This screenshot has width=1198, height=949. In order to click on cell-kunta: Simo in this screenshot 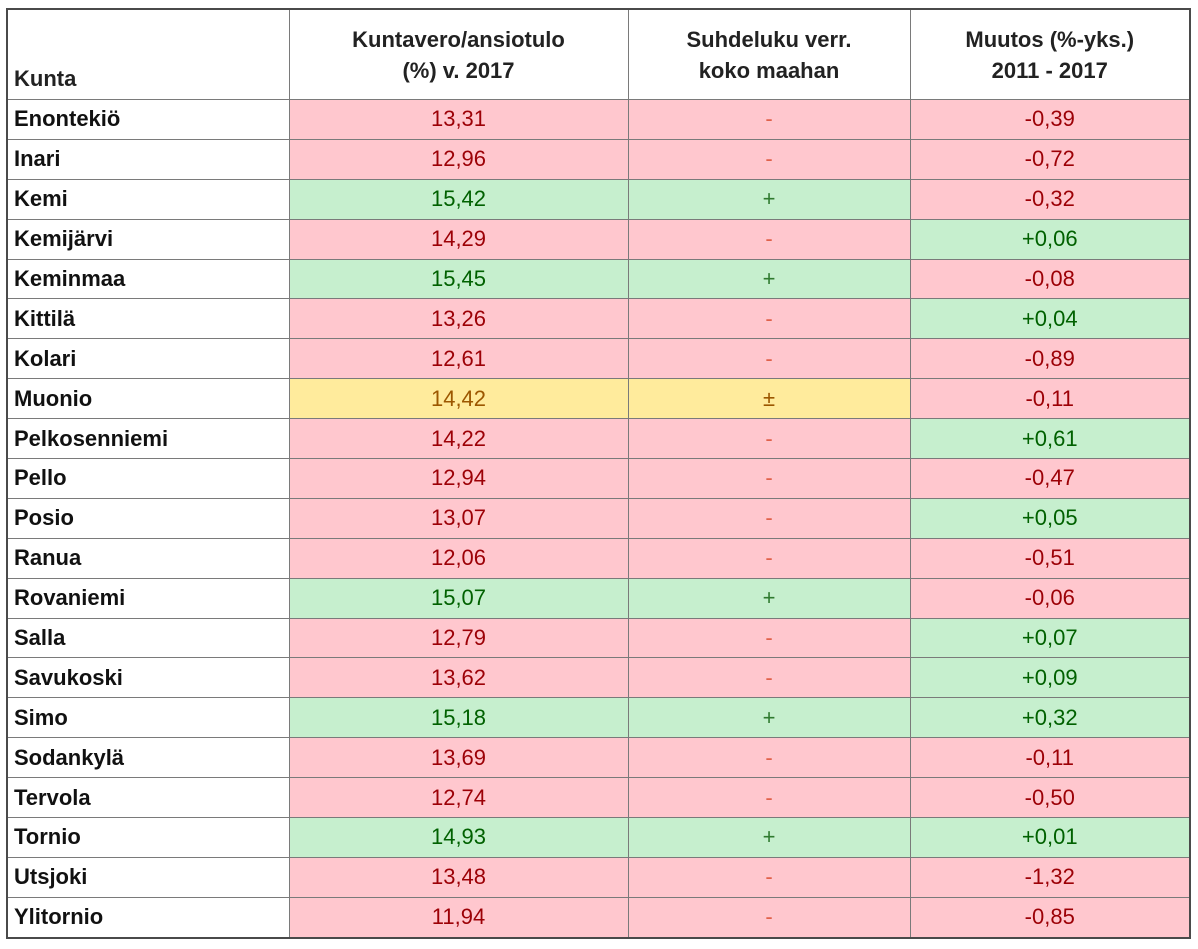, I will do `click(148, 718)`.